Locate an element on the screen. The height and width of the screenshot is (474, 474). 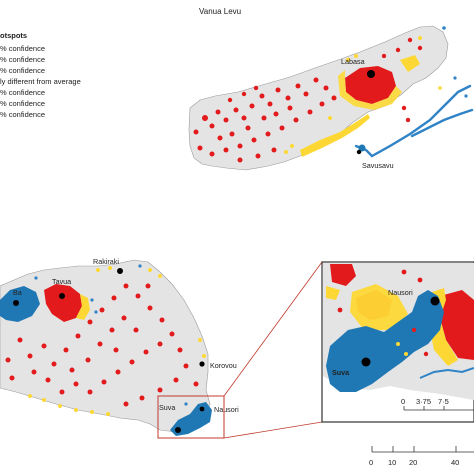
eastern-coast-dots is located at coordinates (413, 89).